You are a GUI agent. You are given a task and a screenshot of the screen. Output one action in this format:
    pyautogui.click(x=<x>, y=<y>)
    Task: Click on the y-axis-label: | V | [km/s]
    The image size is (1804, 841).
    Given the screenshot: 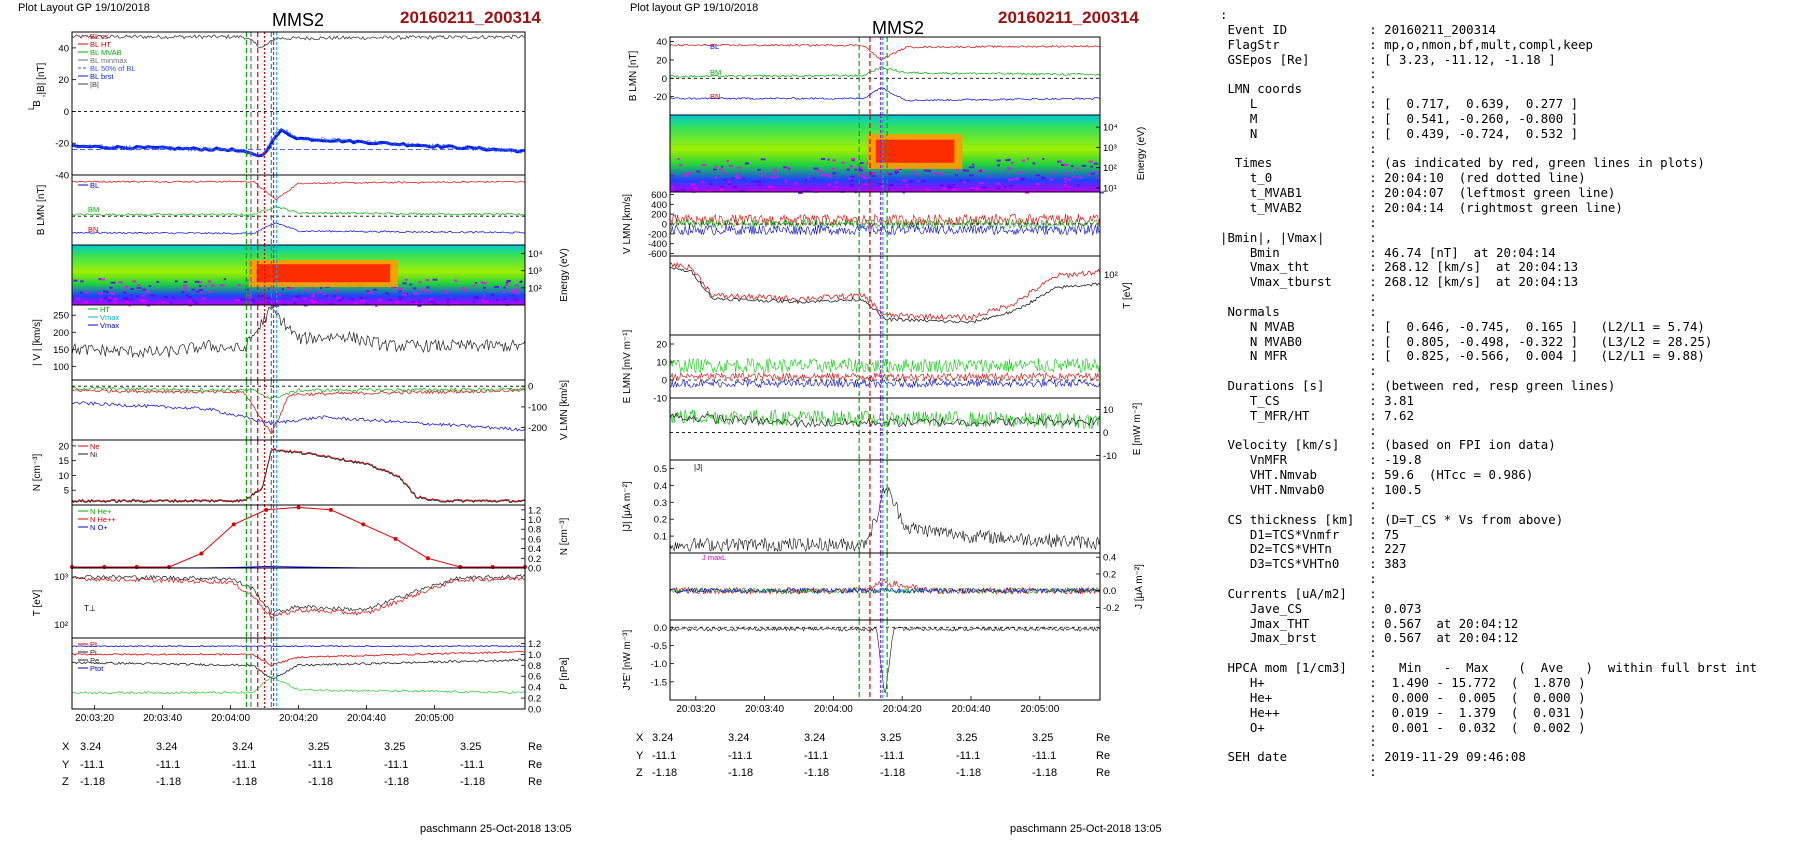 What is the action you would take?
    pyautogui.click(x=37, y=342)
    